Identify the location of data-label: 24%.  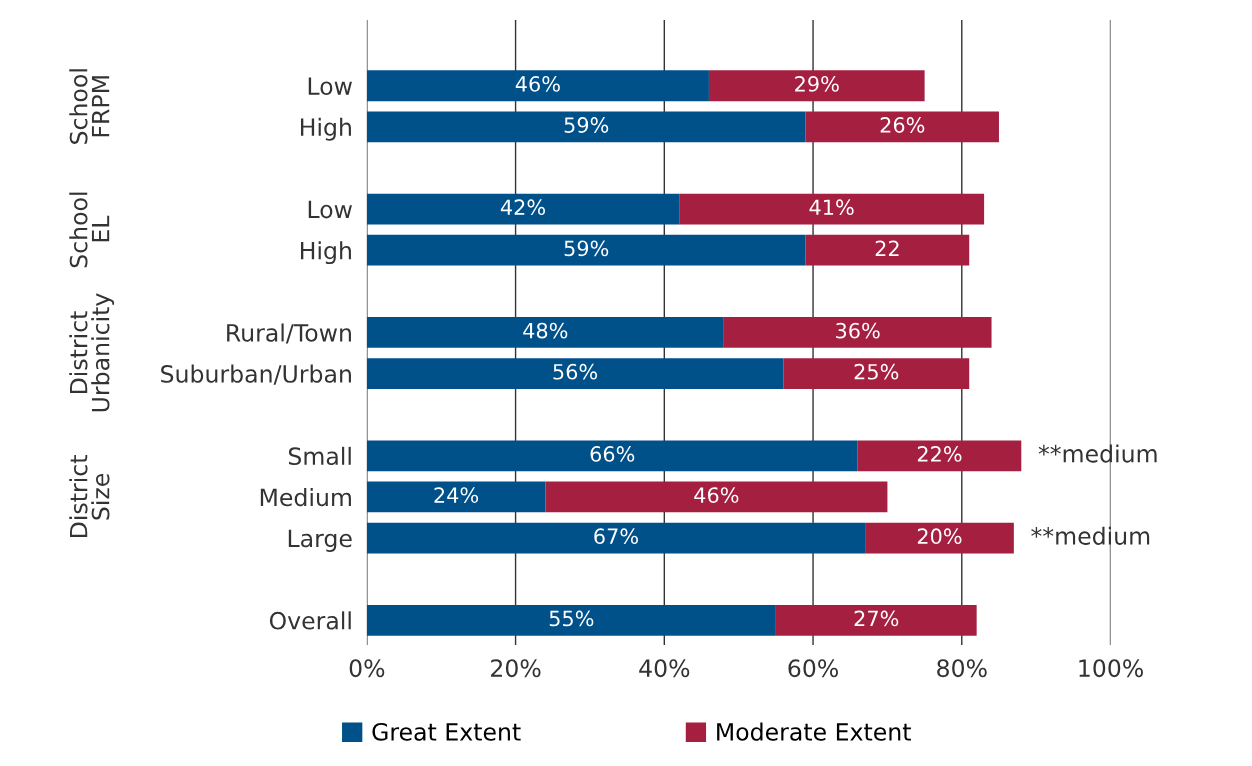
(456, 495).